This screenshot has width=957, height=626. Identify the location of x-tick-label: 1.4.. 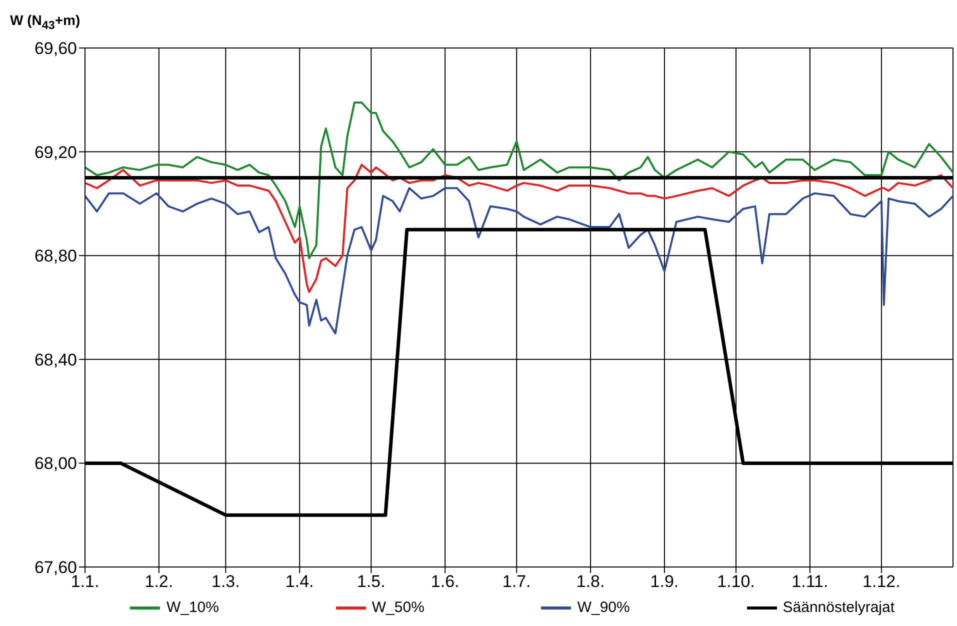
(299, 582).